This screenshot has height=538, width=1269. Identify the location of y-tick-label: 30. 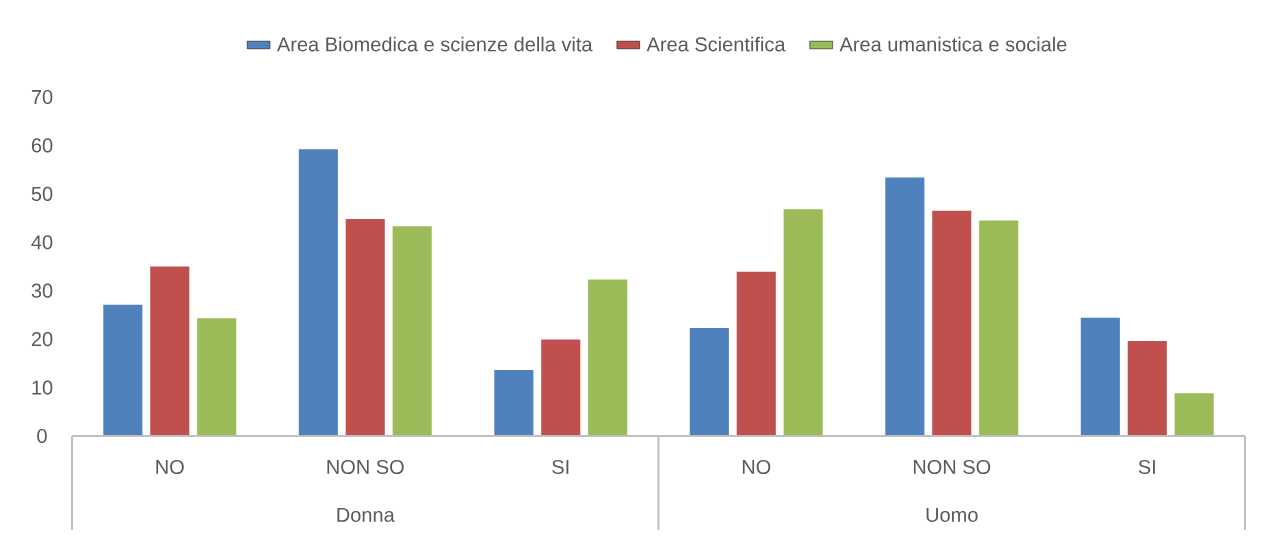
(42, 290).